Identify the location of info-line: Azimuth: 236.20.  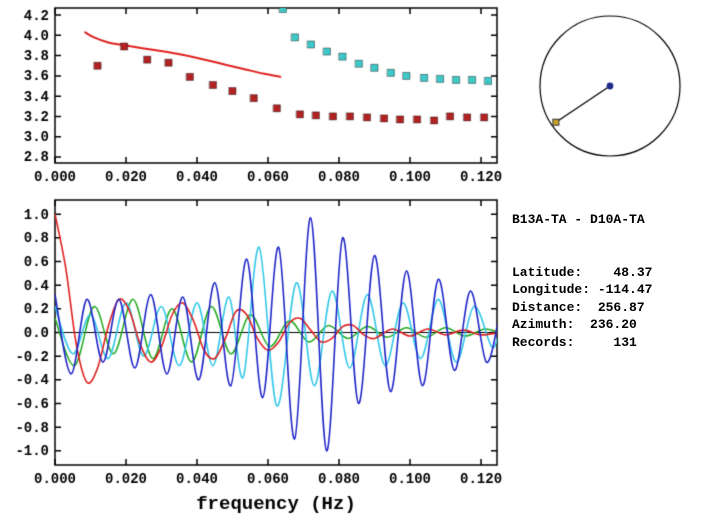
(574, 324).